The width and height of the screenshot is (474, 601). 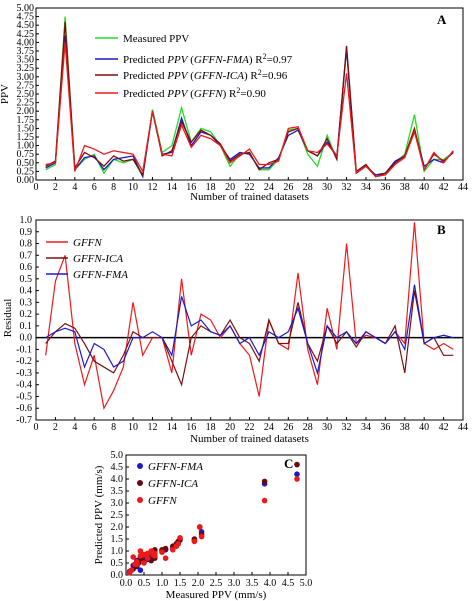 What do you see at coordinates (175, 467) in the screenshot?
I see `legend-entry-1: GFFN-FMA` at bounding box center [175, 467].